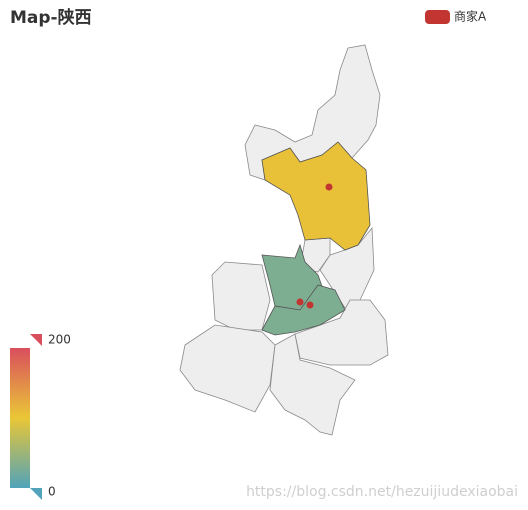 This screenshot has height=510, width=528. Describe the element at coordinates (59, 340) in the screenshot. I see `visual-max-label: 200` at that location.